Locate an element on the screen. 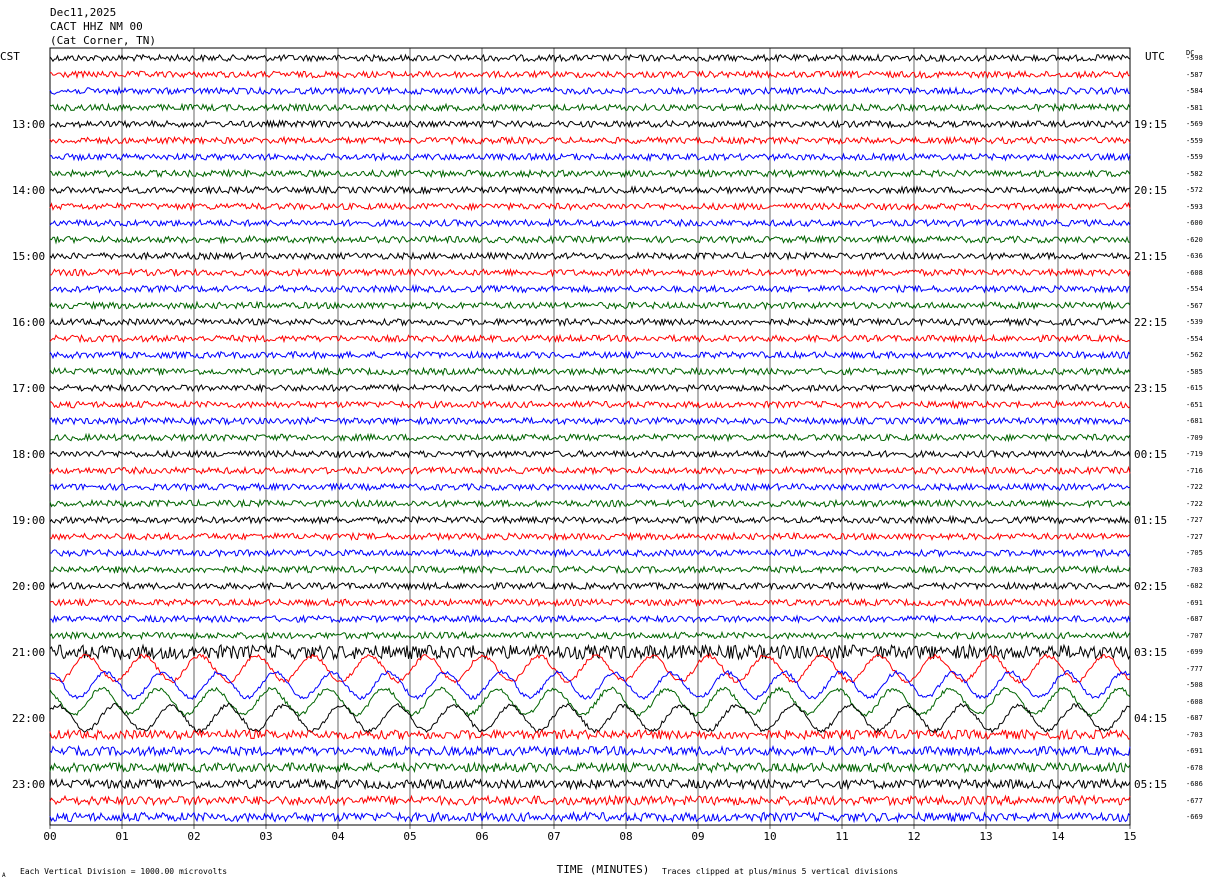 The width and height of the screenshot is (1210, 886). dc-offset-label: -691 is located at coordinates (1194, 751).